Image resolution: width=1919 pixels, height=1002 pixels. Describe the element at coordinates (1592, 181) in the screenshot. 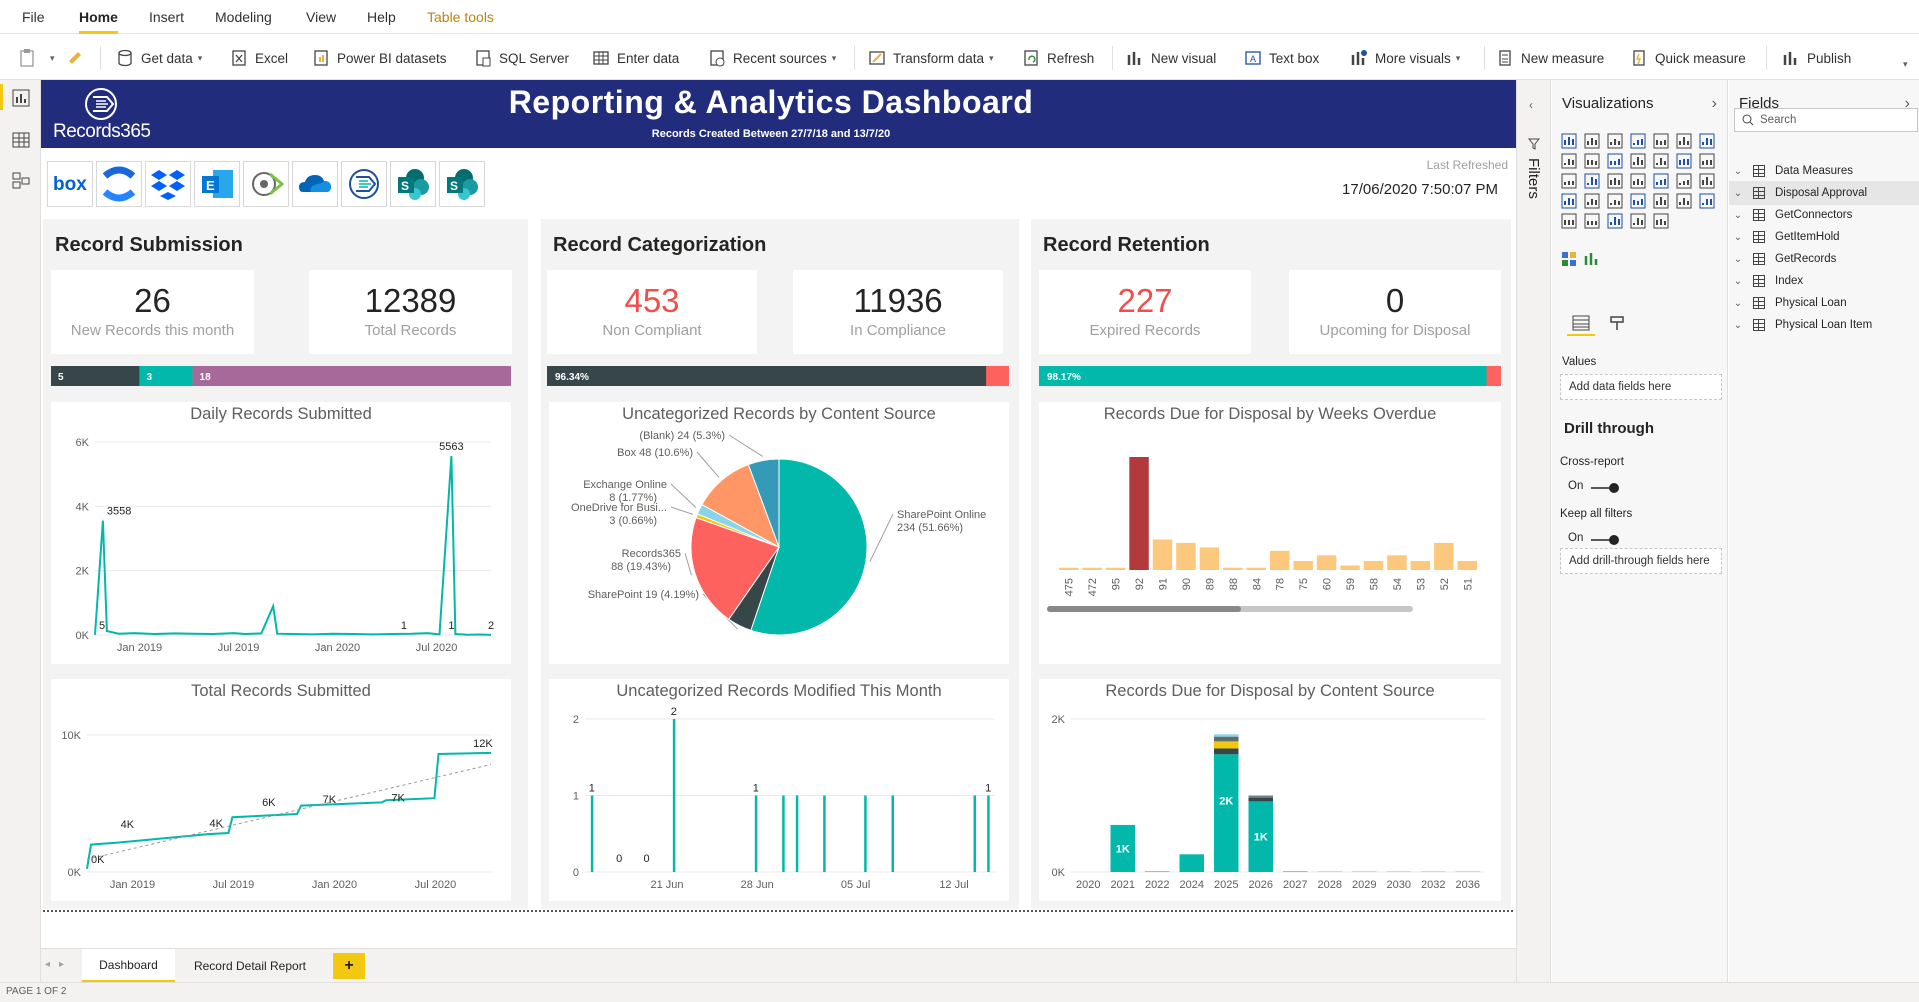

I see `pie-visual-icon` at that location.